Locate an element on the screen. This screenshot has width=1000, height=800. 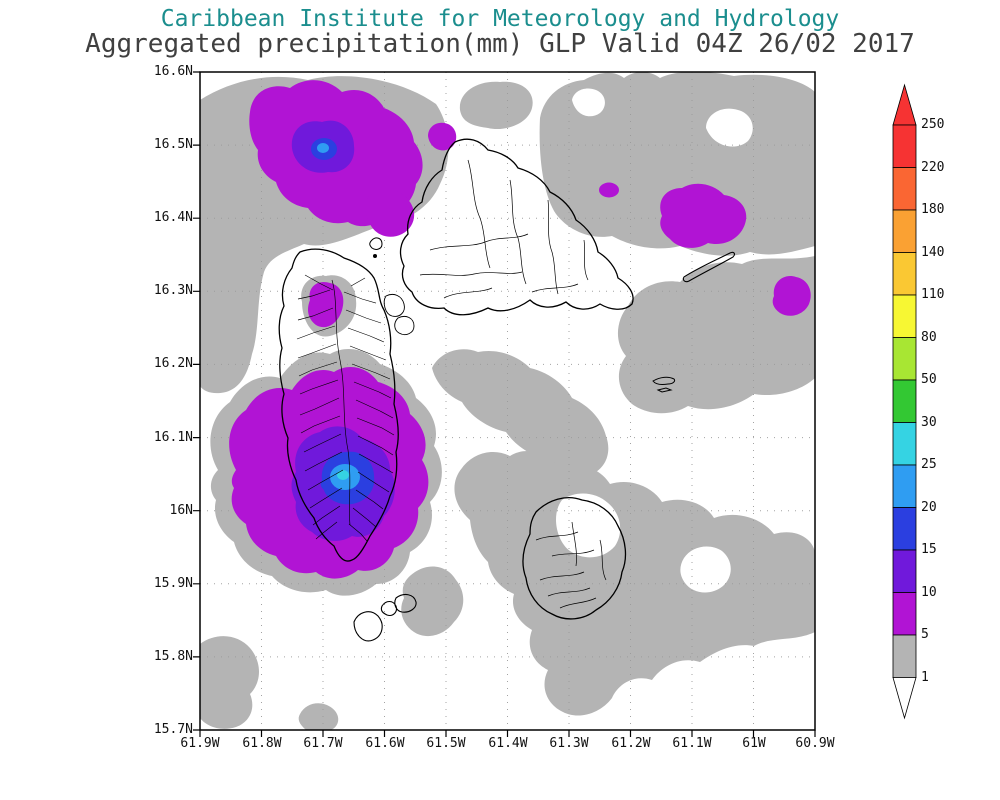
y-tick-label: 16.2N is located at coordinates (173, 363).